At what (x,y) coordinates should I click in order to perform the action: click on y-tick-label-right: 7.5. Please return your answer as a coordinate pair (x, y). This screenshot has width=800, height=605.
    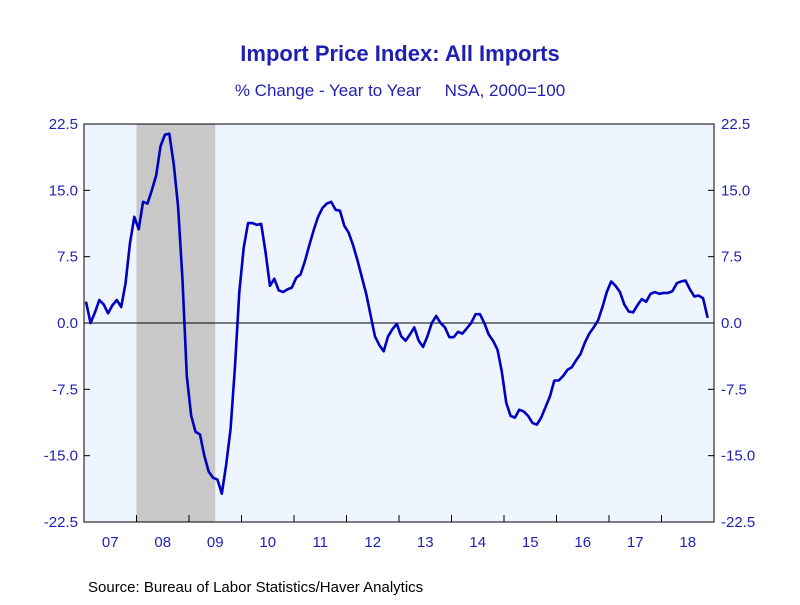
    Looking at the image, I should click on (731, 257).